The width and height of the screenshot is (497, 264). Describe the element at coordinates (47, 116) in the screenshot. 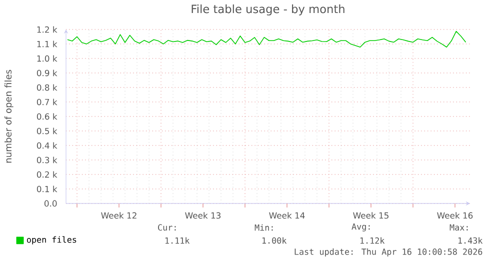

I see `y-tick-label: 0.6 k` at that location.